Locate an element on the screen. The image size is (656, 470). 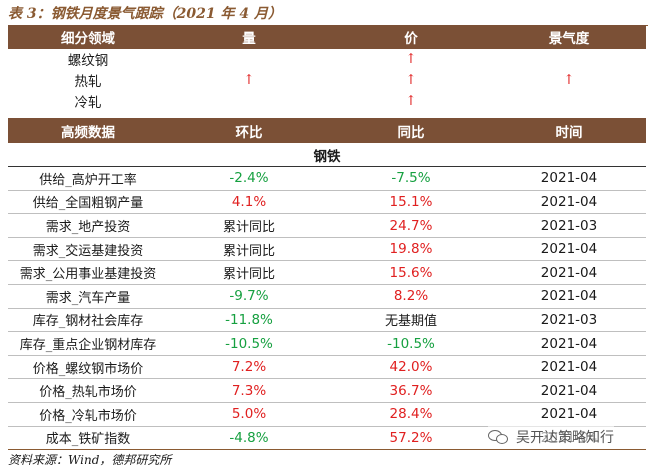
yoy-value: 28.4% is located at coordinates (411, 414).